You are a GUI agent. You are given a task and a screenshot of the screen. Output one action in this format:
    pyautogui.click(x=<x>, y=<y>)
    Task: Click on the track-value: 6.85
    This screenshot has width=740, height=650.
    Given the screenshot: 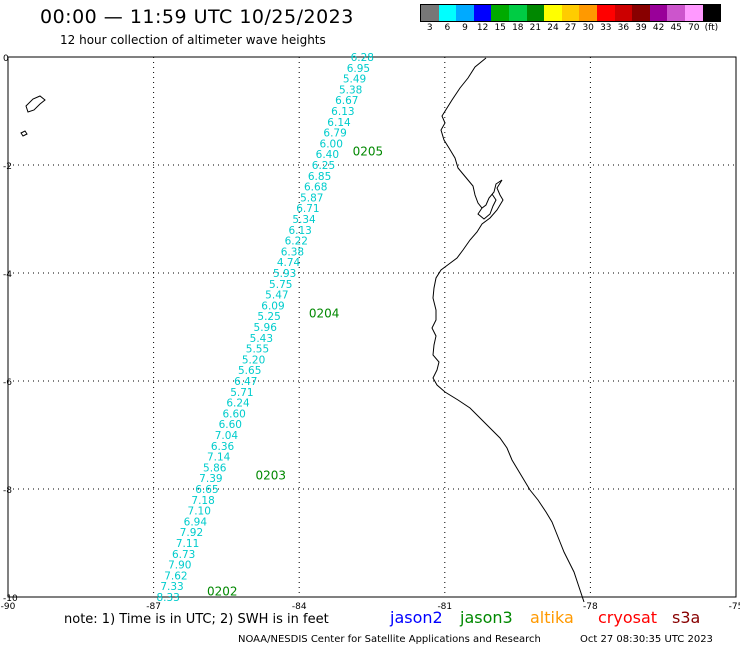 What is the action you would take?
    pyautogui.click(x=319, y=177)
    